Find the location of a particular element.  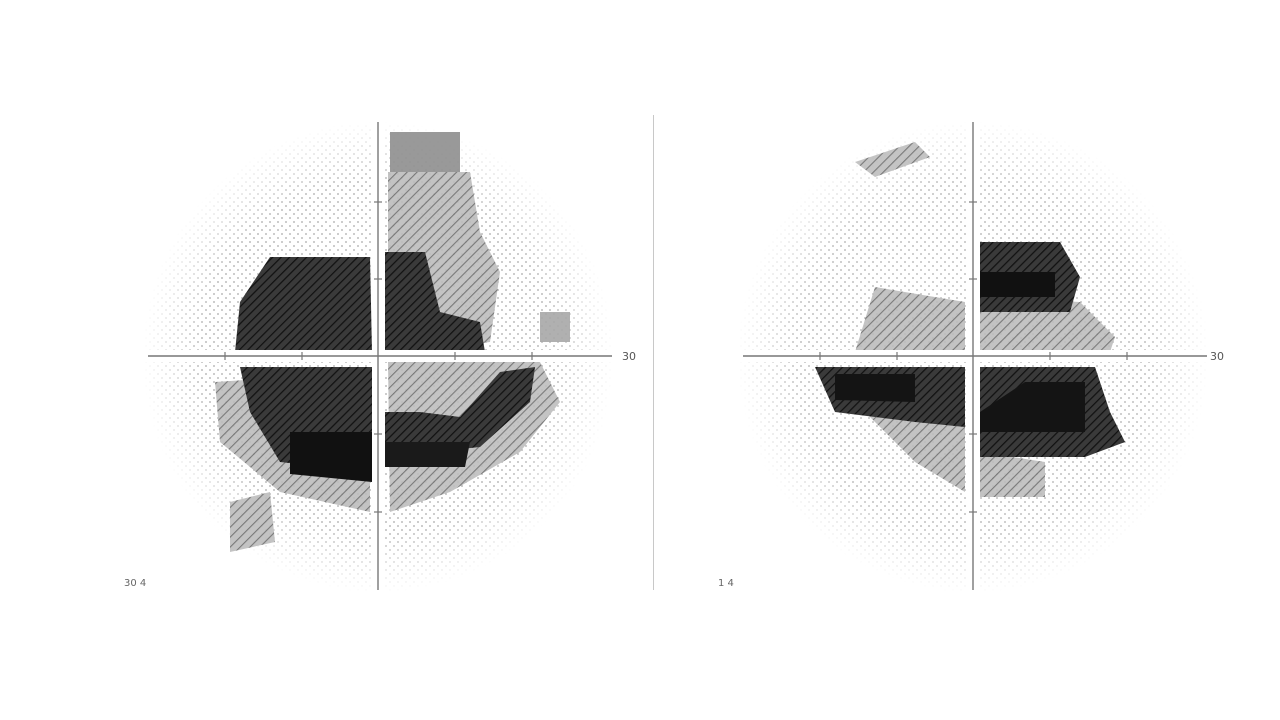

right-corner-label: 1 4 is located at coordinates (726, 583).